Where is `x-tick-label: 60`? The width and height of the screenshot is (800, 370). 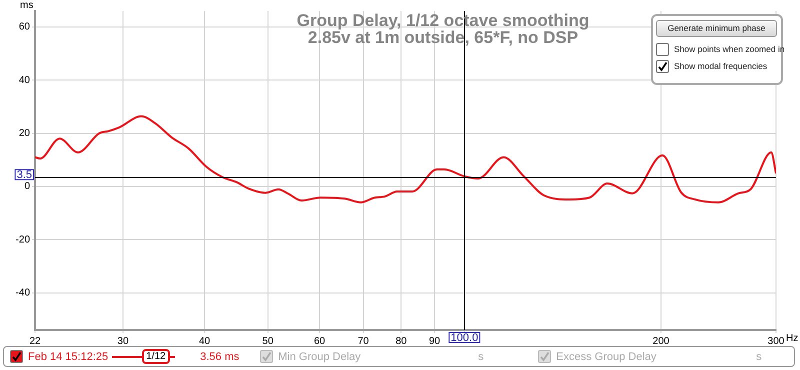 x-tick-label: 60 is located at coordinates (320, 341).